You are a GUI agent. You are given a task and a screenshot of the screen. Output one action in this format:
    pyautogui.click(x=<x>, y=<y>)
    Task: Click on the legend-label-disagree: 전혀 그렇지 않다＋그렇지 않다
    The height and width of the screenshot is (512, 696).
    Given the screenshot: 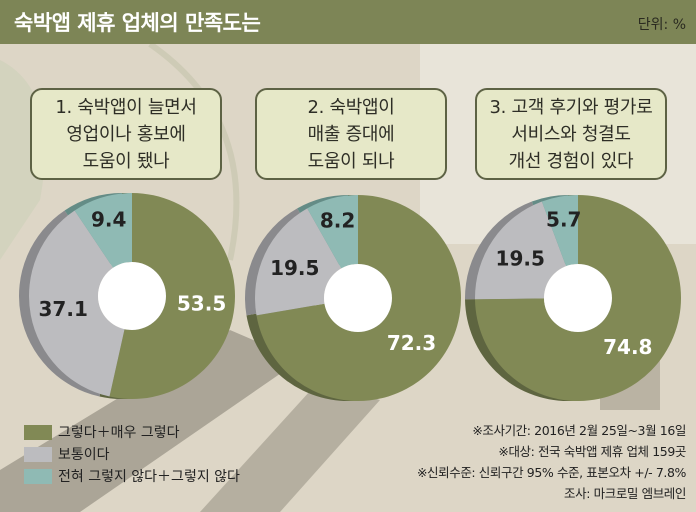 What is the action you would take?
    pyautogui.click(x=149, y=477)
    